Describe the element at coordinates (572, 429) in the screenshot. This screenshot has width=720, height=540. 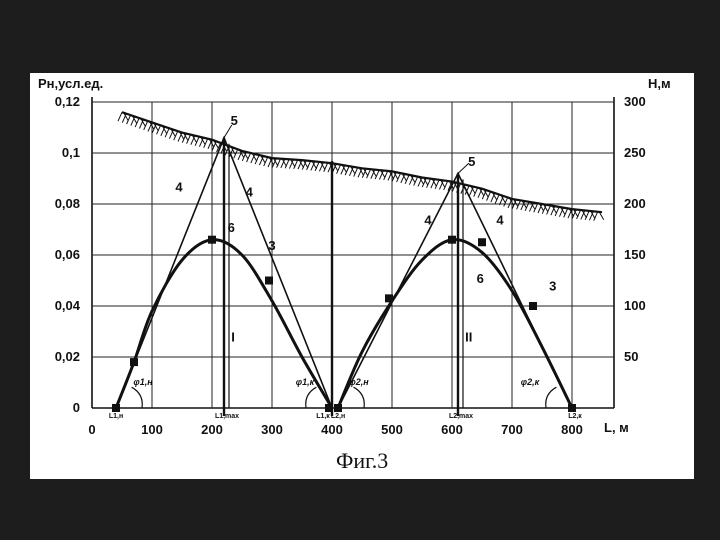
I see `x-tick: 800` at that location.